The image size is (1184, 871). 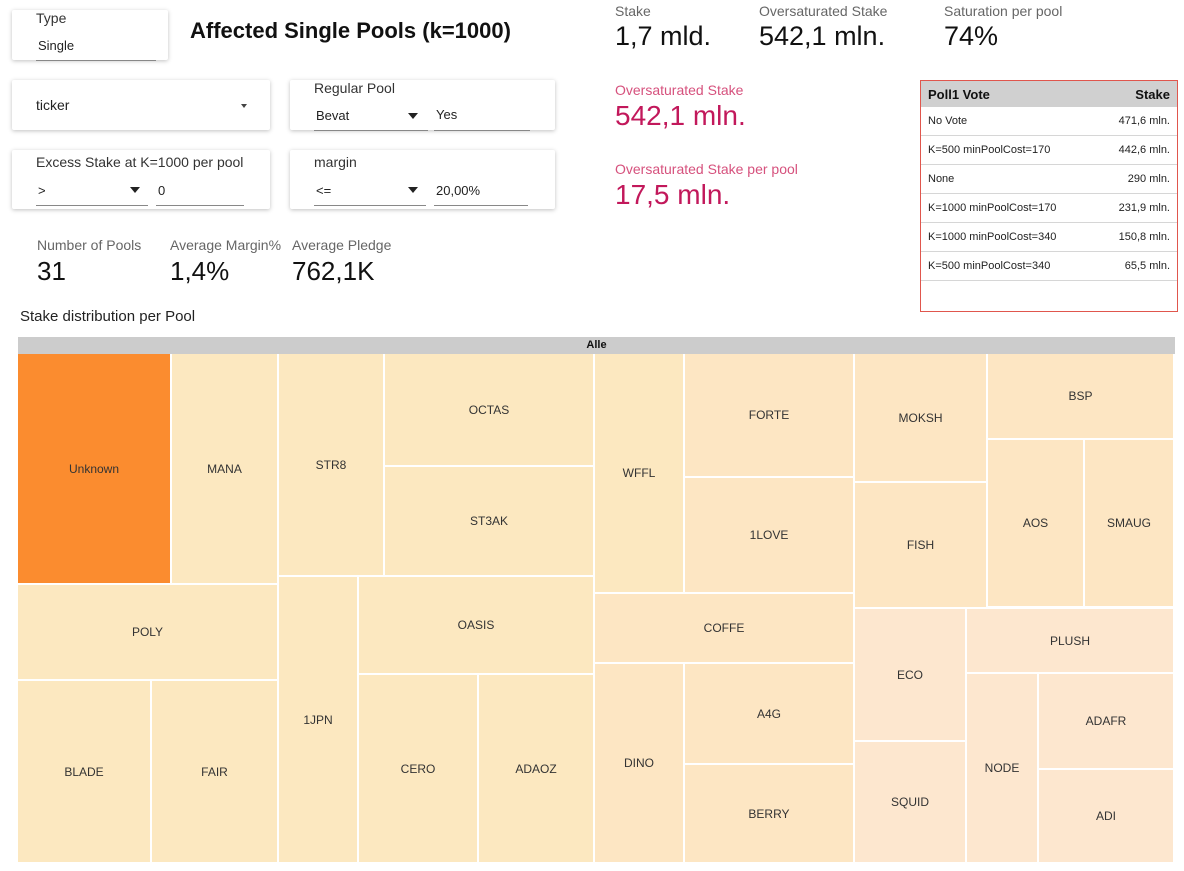 I want to click on treemap-cell-label: WFFL, so click(x=639, y=473).